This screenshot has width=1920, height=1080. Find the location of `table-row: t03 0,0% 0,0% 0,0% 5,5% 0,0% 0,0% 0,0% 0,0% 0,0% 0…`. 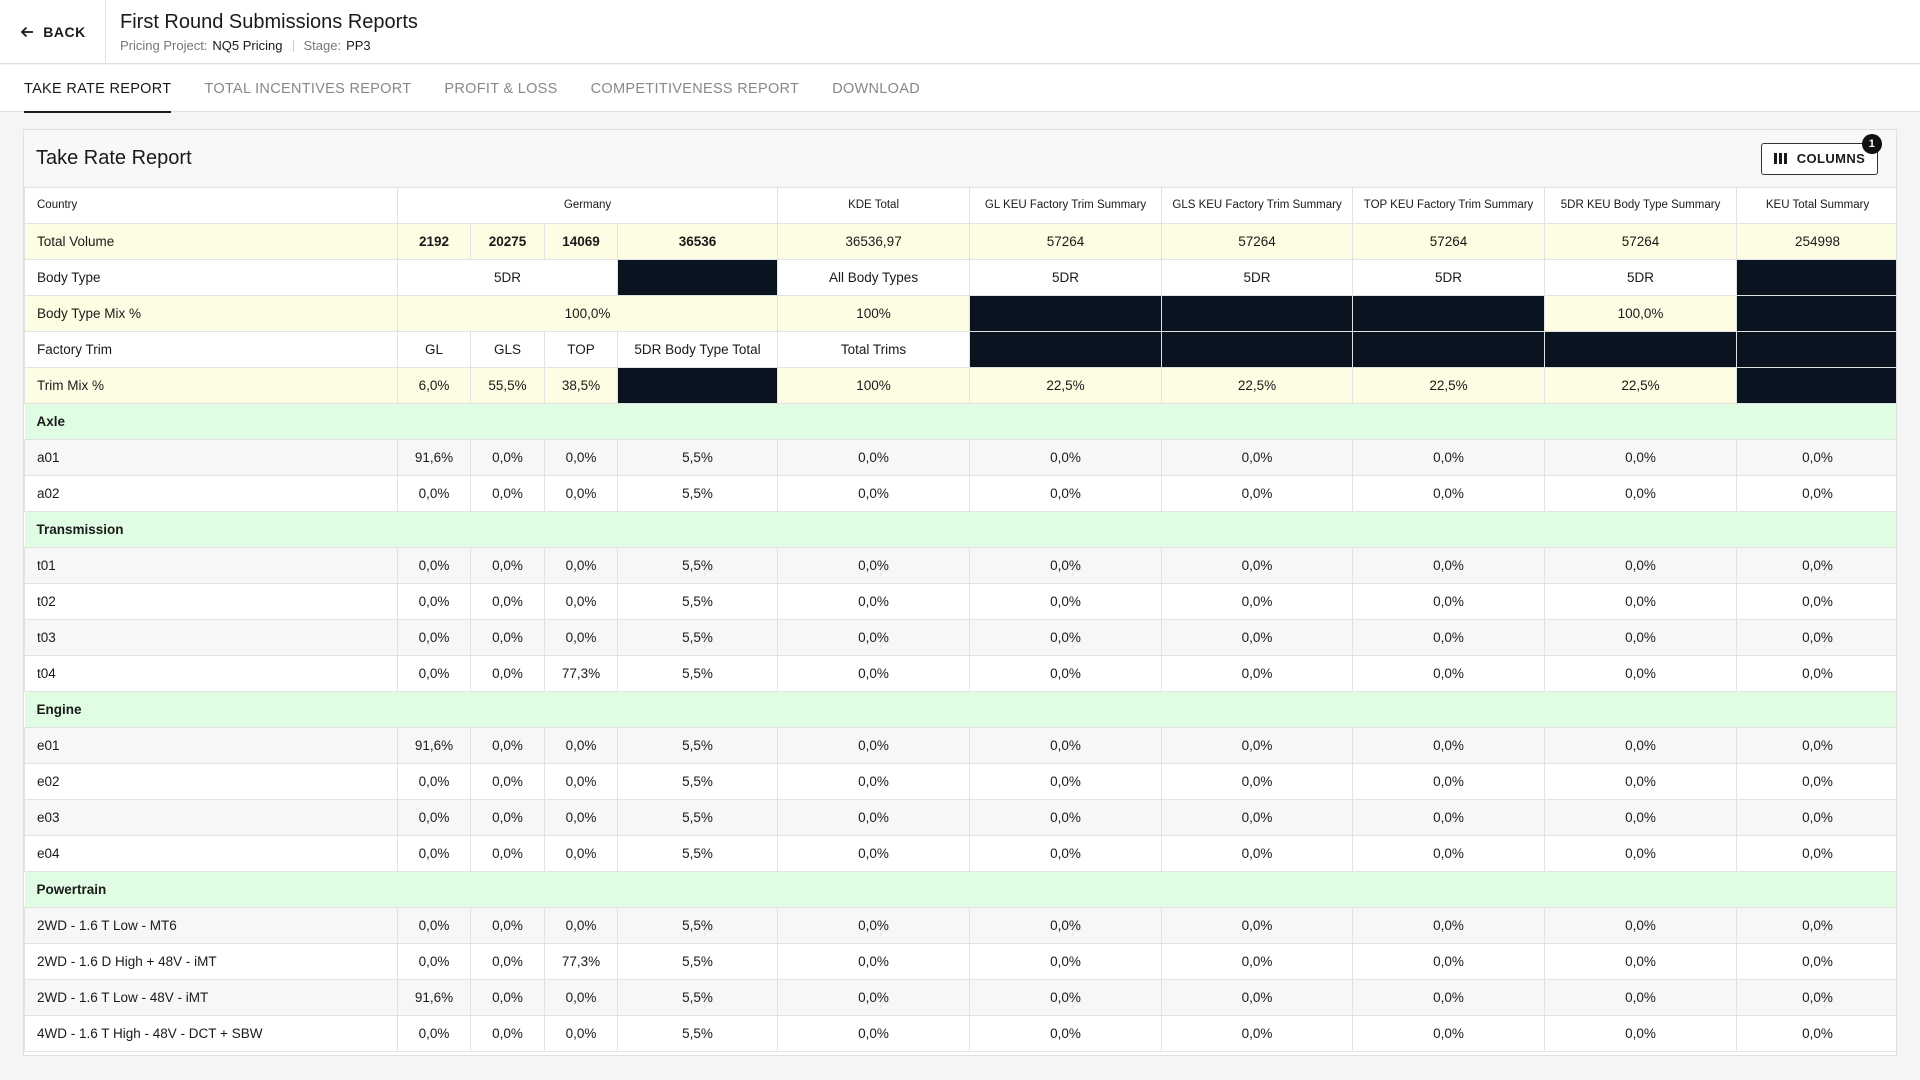

table-row: t03 0,0% 0,0% 0,0% 5,5% 0,0% 0,0% 0,0% 0,0% 0,0% 0… is located at coordinates (960, 637).